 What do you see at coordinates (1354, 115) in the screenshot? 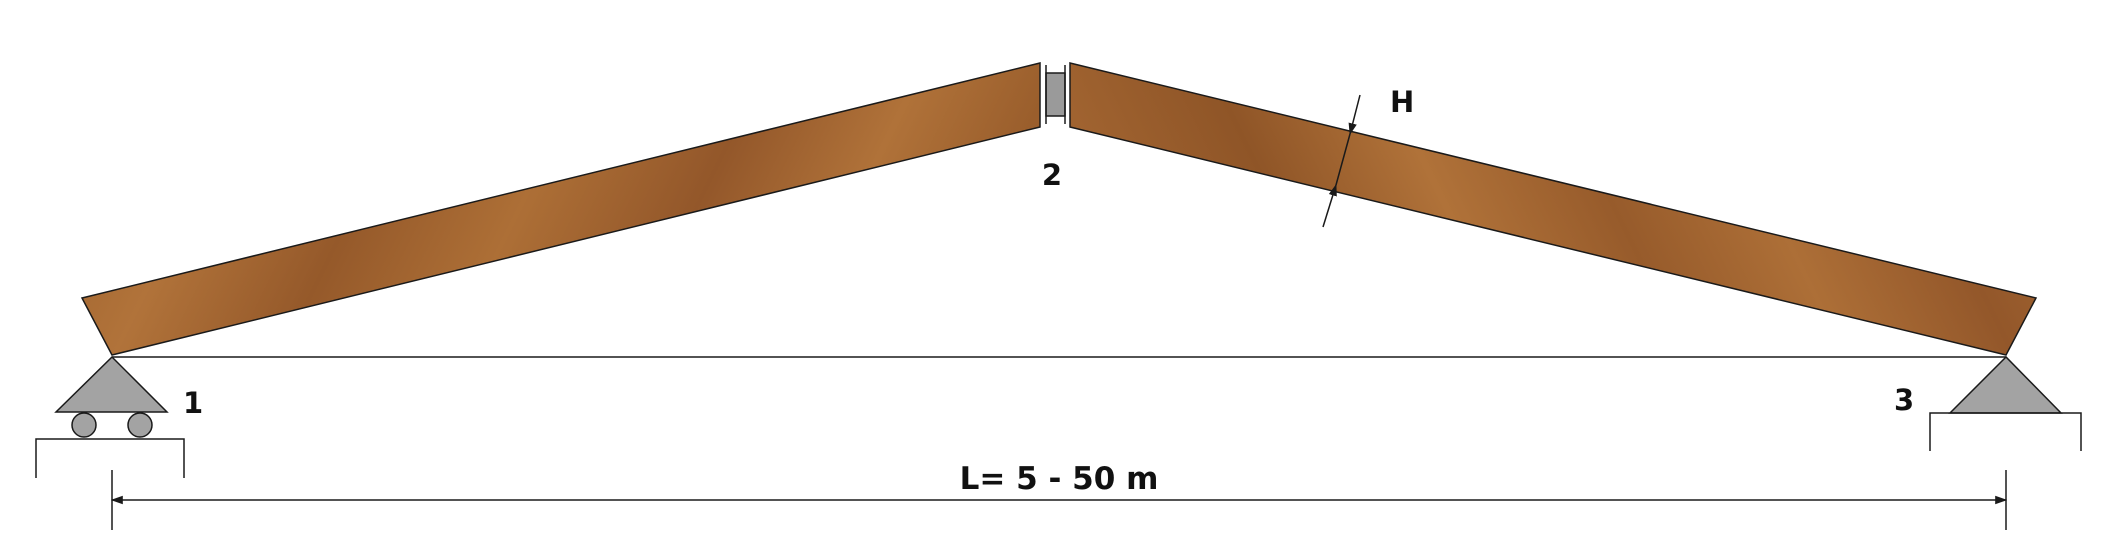
I see `depth-arrow-top` at bounding box center [1354, 115].